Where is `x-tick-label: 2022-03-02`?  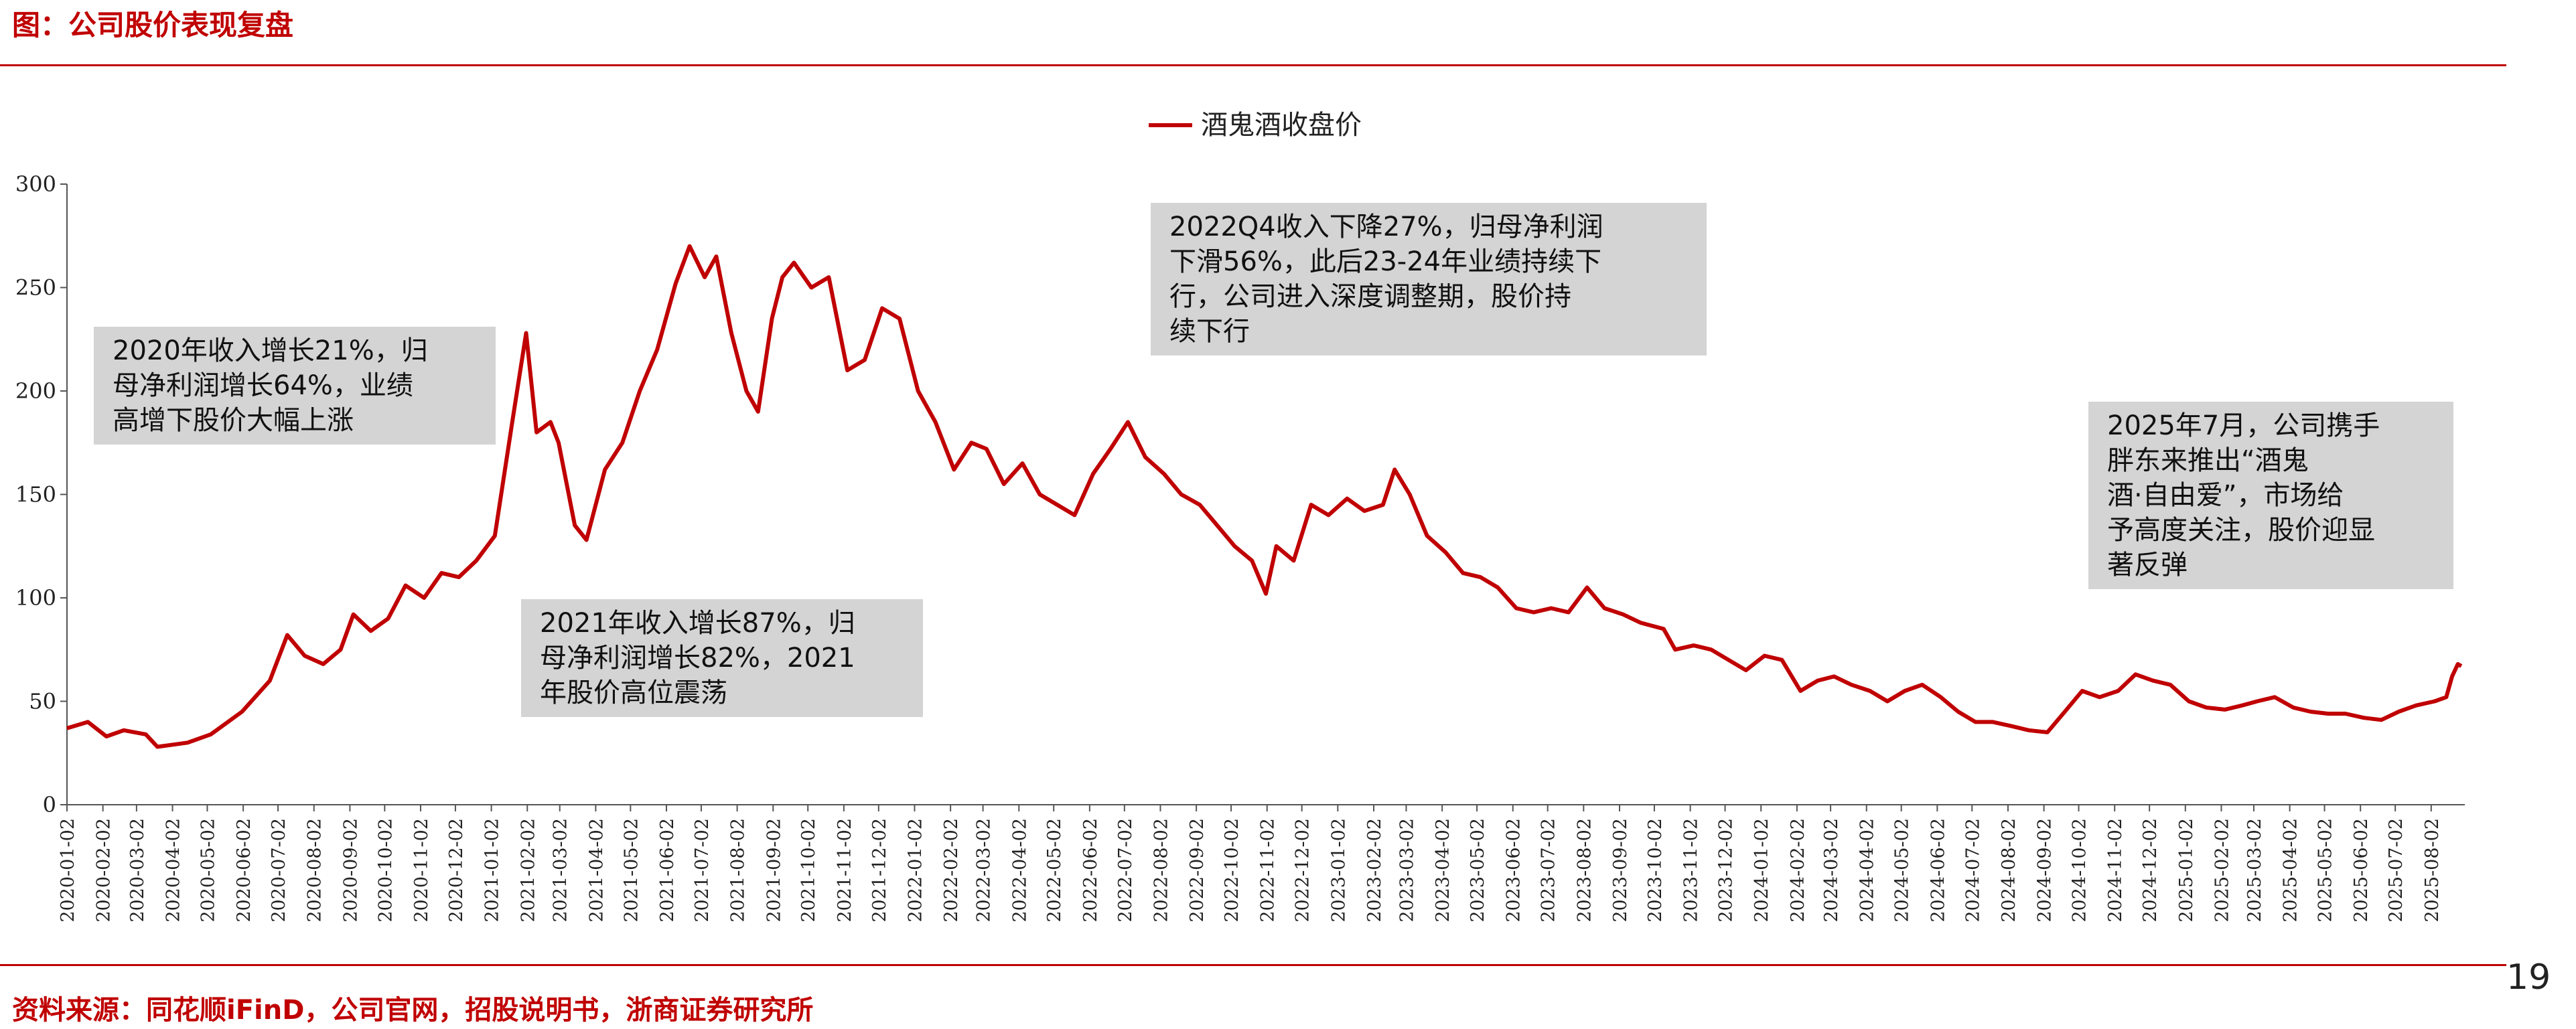 x-tick-label: 2022-03-02 is located at coordinates (984, 870).